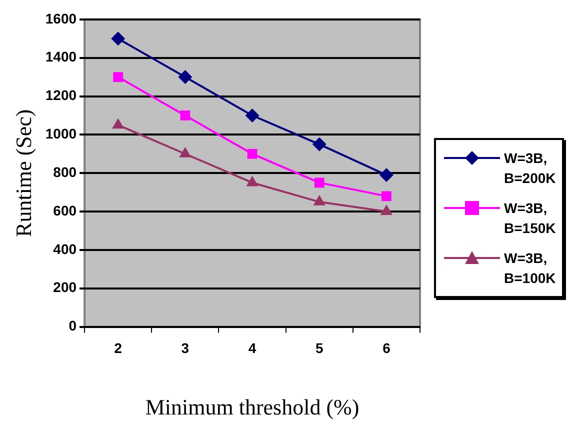  Describe the element at coordinates (61, 56) in the screenshot. I see `y-tick-label: 1400` at that location.